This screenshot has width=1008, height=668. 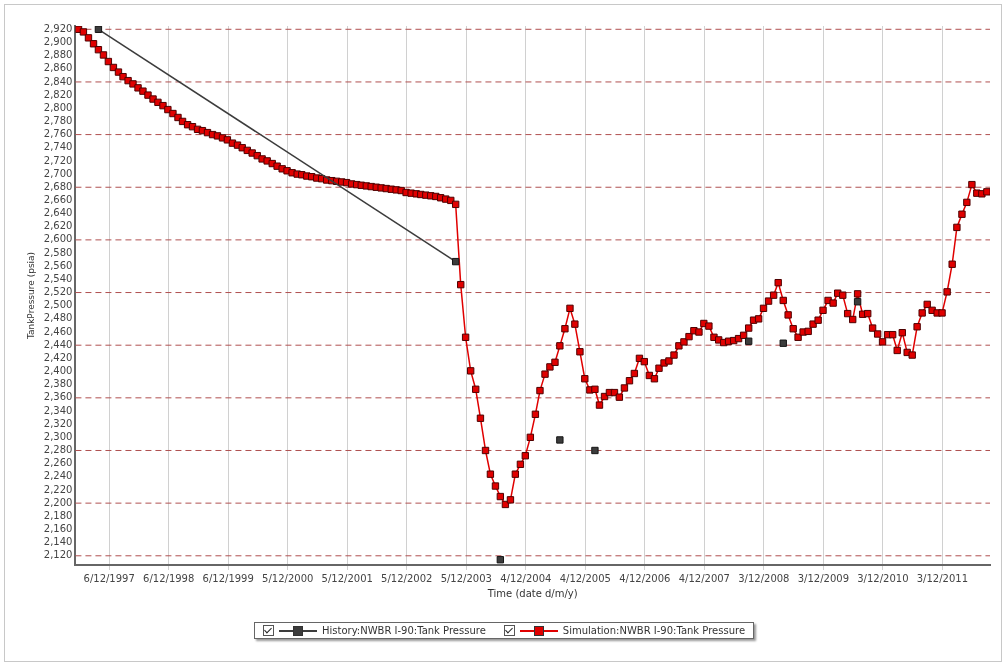 What do you see at coordinates (585, 578) in the screenshot?
I see `x-tick-label: 4/12/2005` at bounding box center [585, 578].